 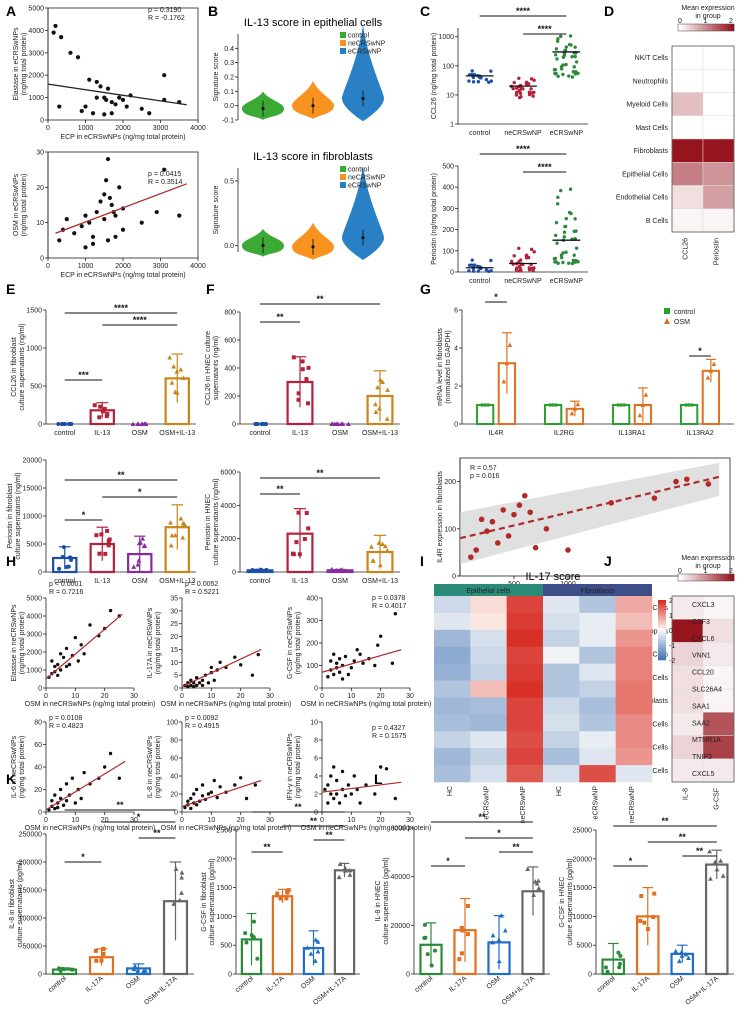 What do you see at coordinates (316, 795) in the screenshot?
I see `chart-H6-y-tick-label: 2` at bounding box center [316, 795].